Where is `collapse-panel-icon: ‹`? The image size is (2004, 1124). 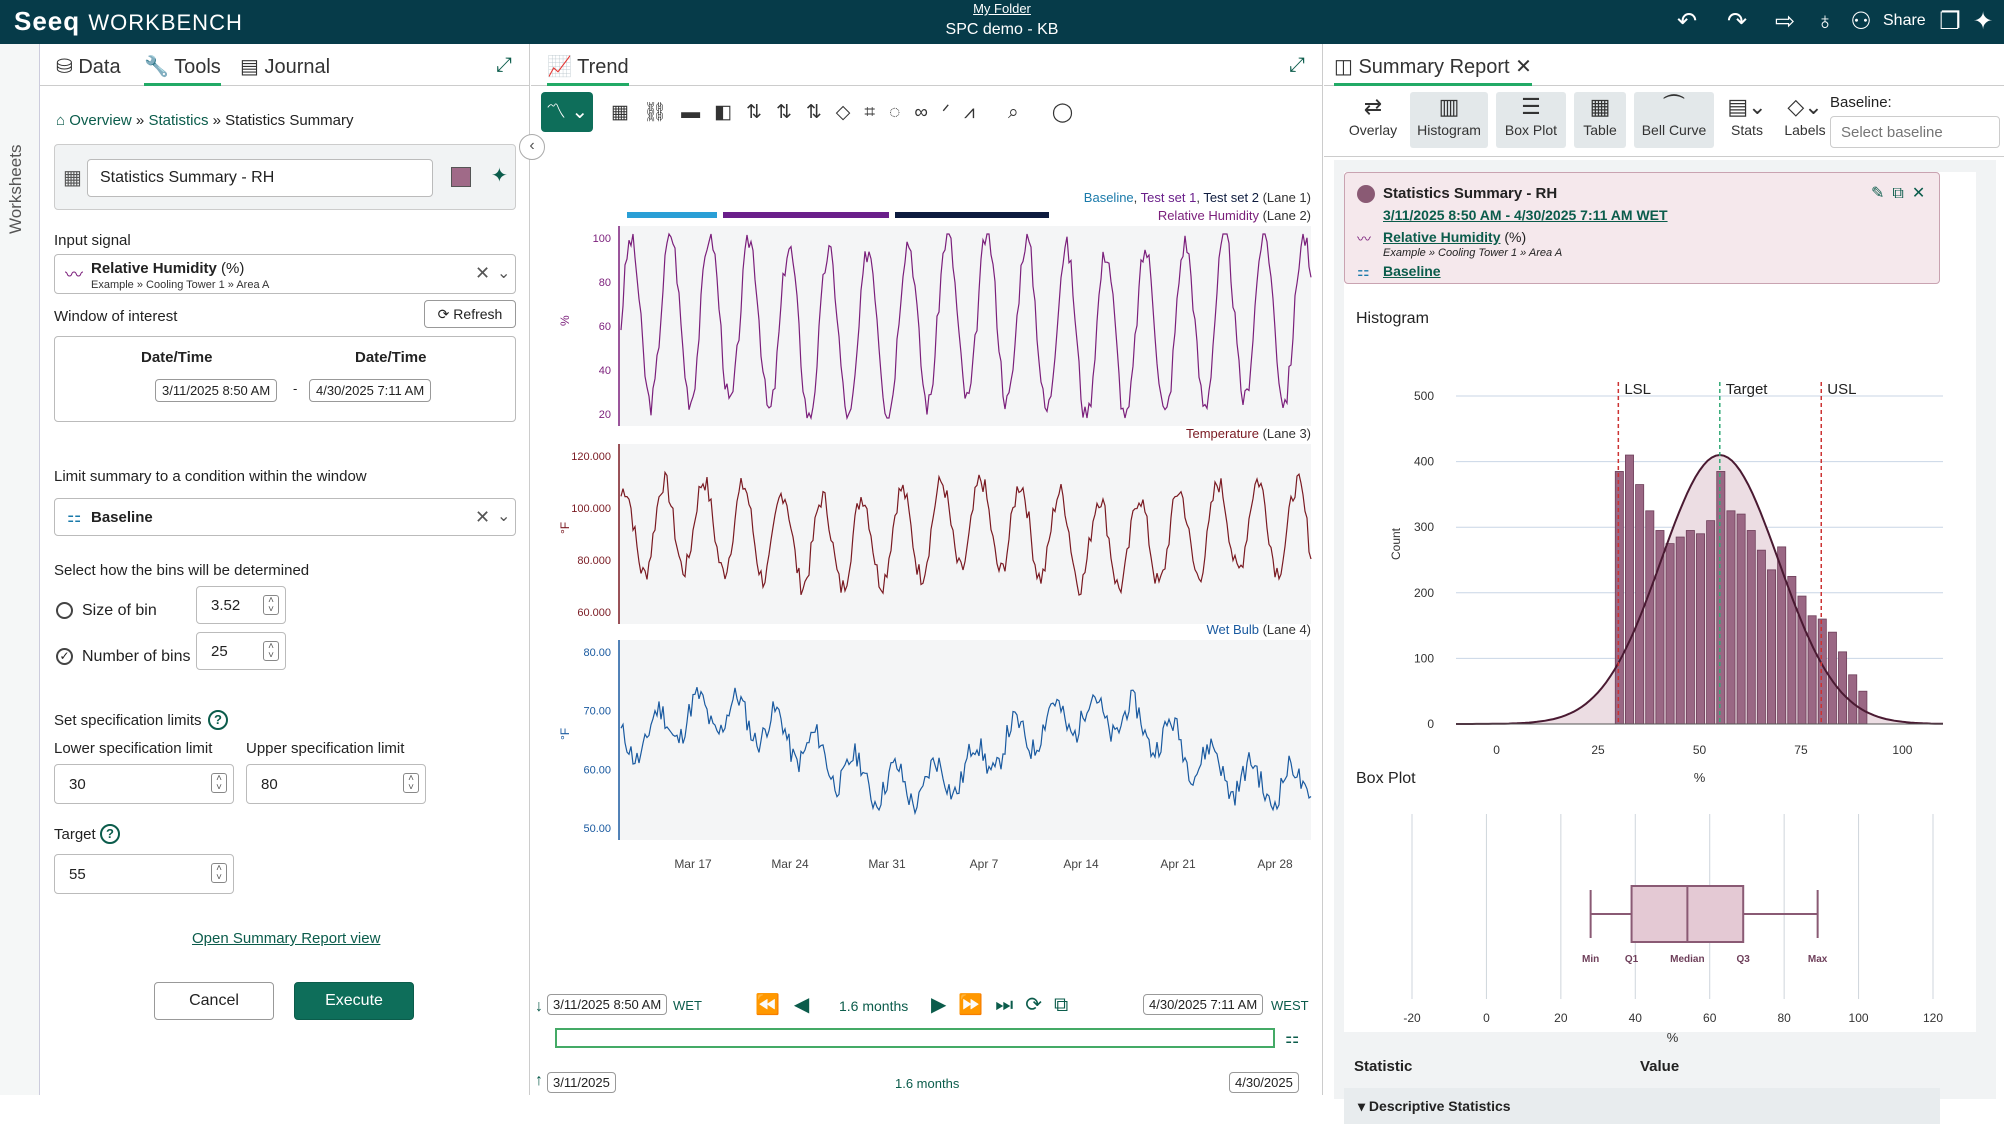
collapse-panel-icon: ‹ is located at coordinates (532, 147).